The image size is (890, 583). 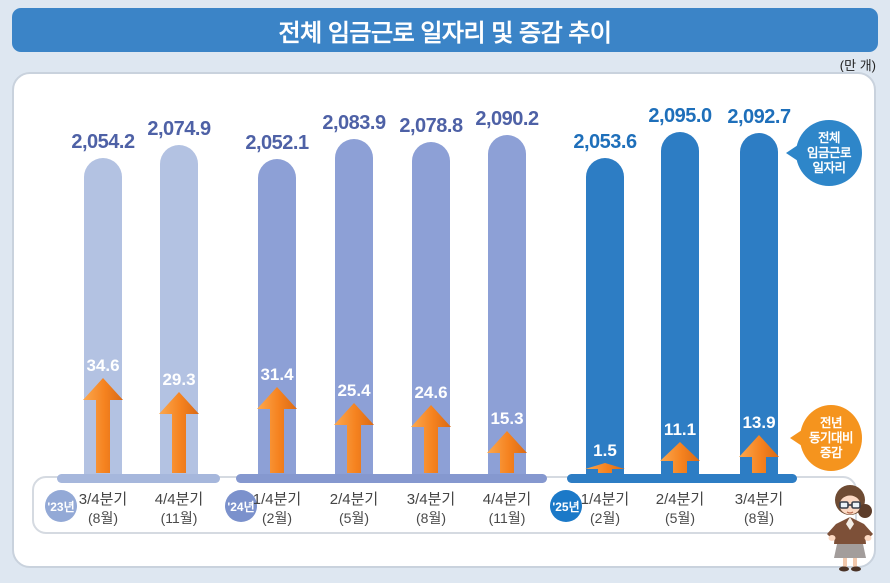 I want to click on change-legend-bubble: 전년 동기대비 증감, so click(x=826, y=438).